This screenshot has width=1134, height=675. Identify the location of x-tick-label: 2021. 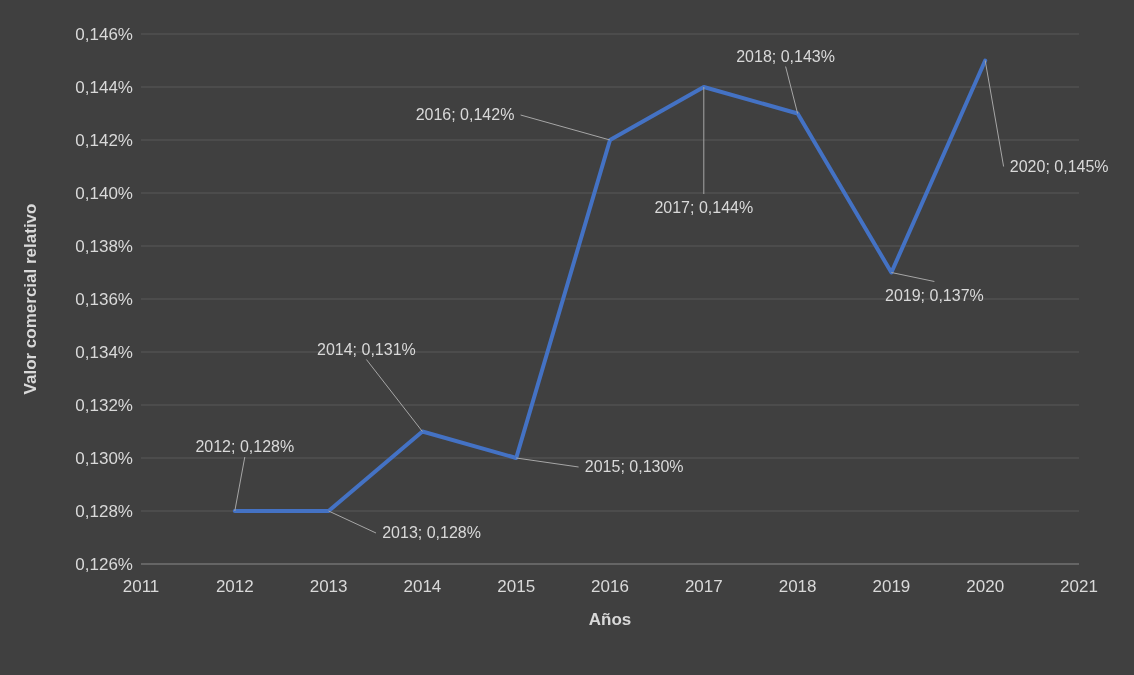
(1079, 587).